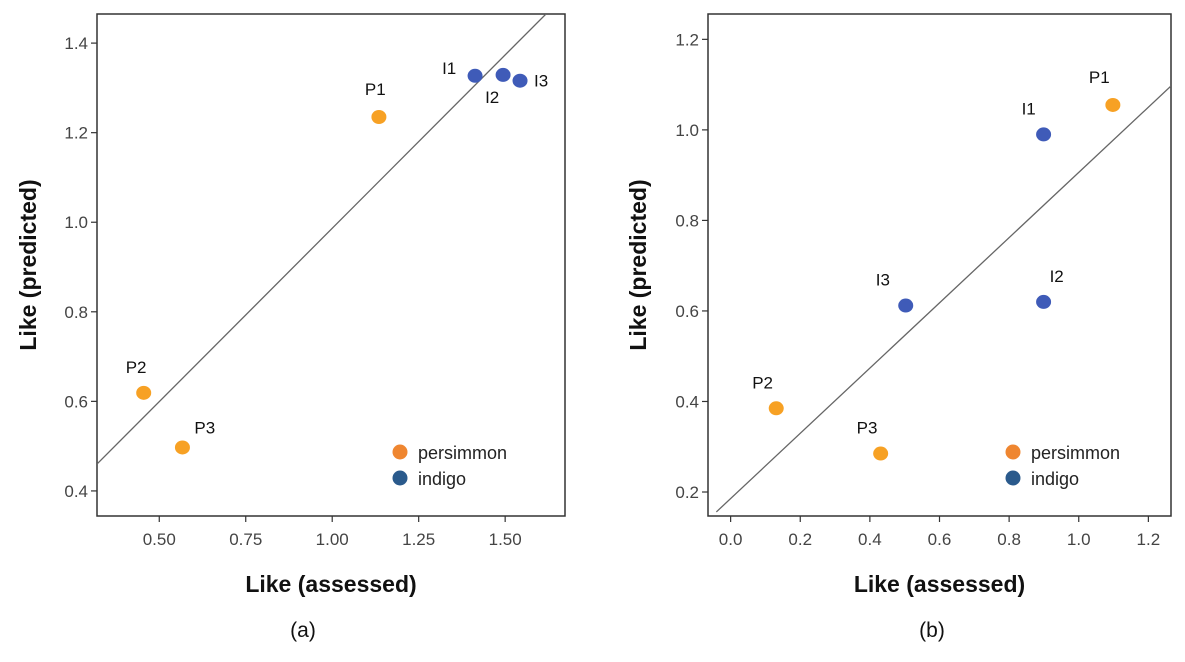  What do you see at coordinates (800, 539) in the screenshot?
I see `x-tick-label: 0.2` at bounding box center [800, 539].